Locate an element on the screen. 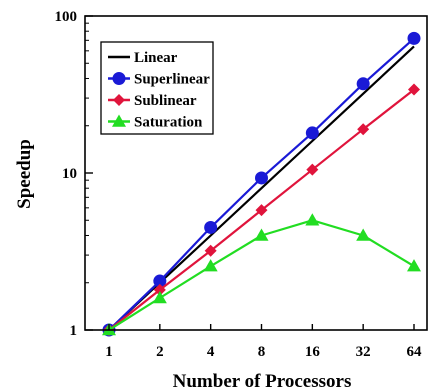 This screenshot has width=433, height=392. legend-item-sublinear: Sublinear is located at coordinates (152, 101).